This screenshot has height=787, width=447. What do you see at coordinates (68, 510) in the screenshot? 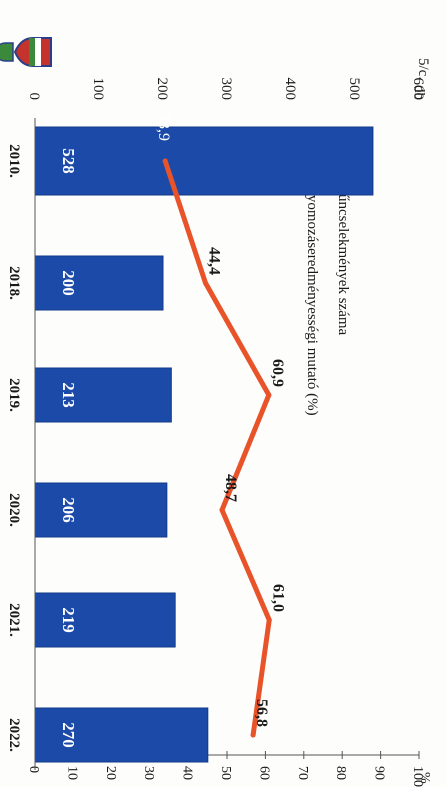
I see `bar-data-label: 206` at bounding box center [68, 510].